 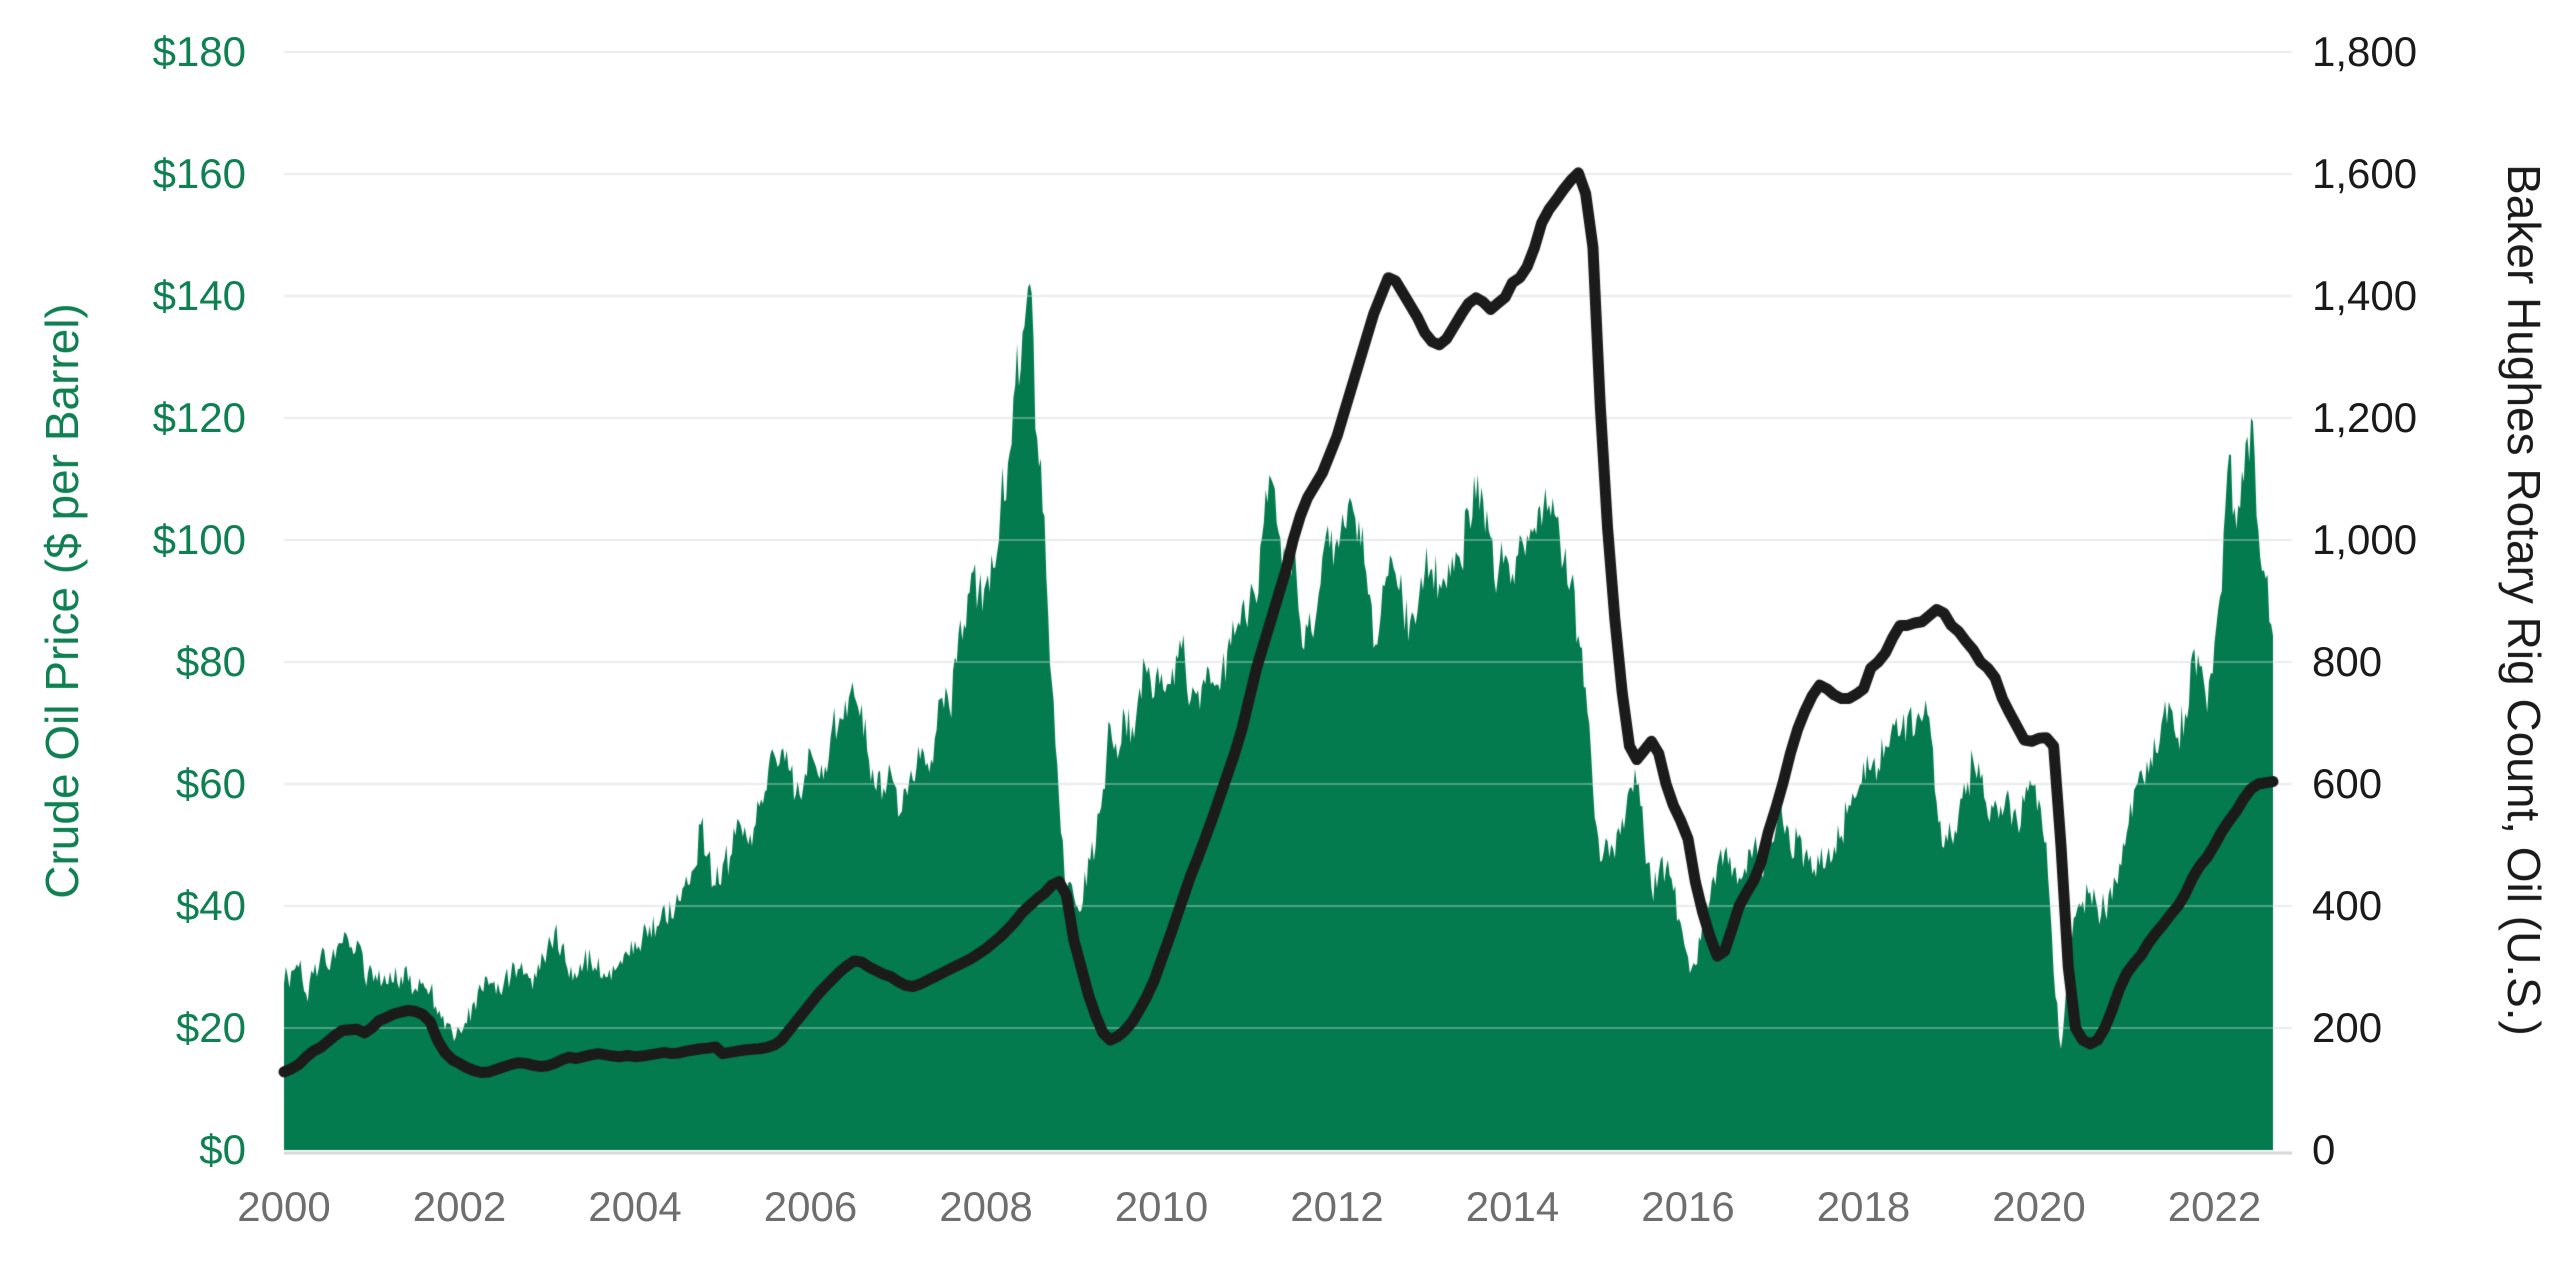 I want to click on x-axis-tick-2014: 2014, so click(x=1512, y=1206).